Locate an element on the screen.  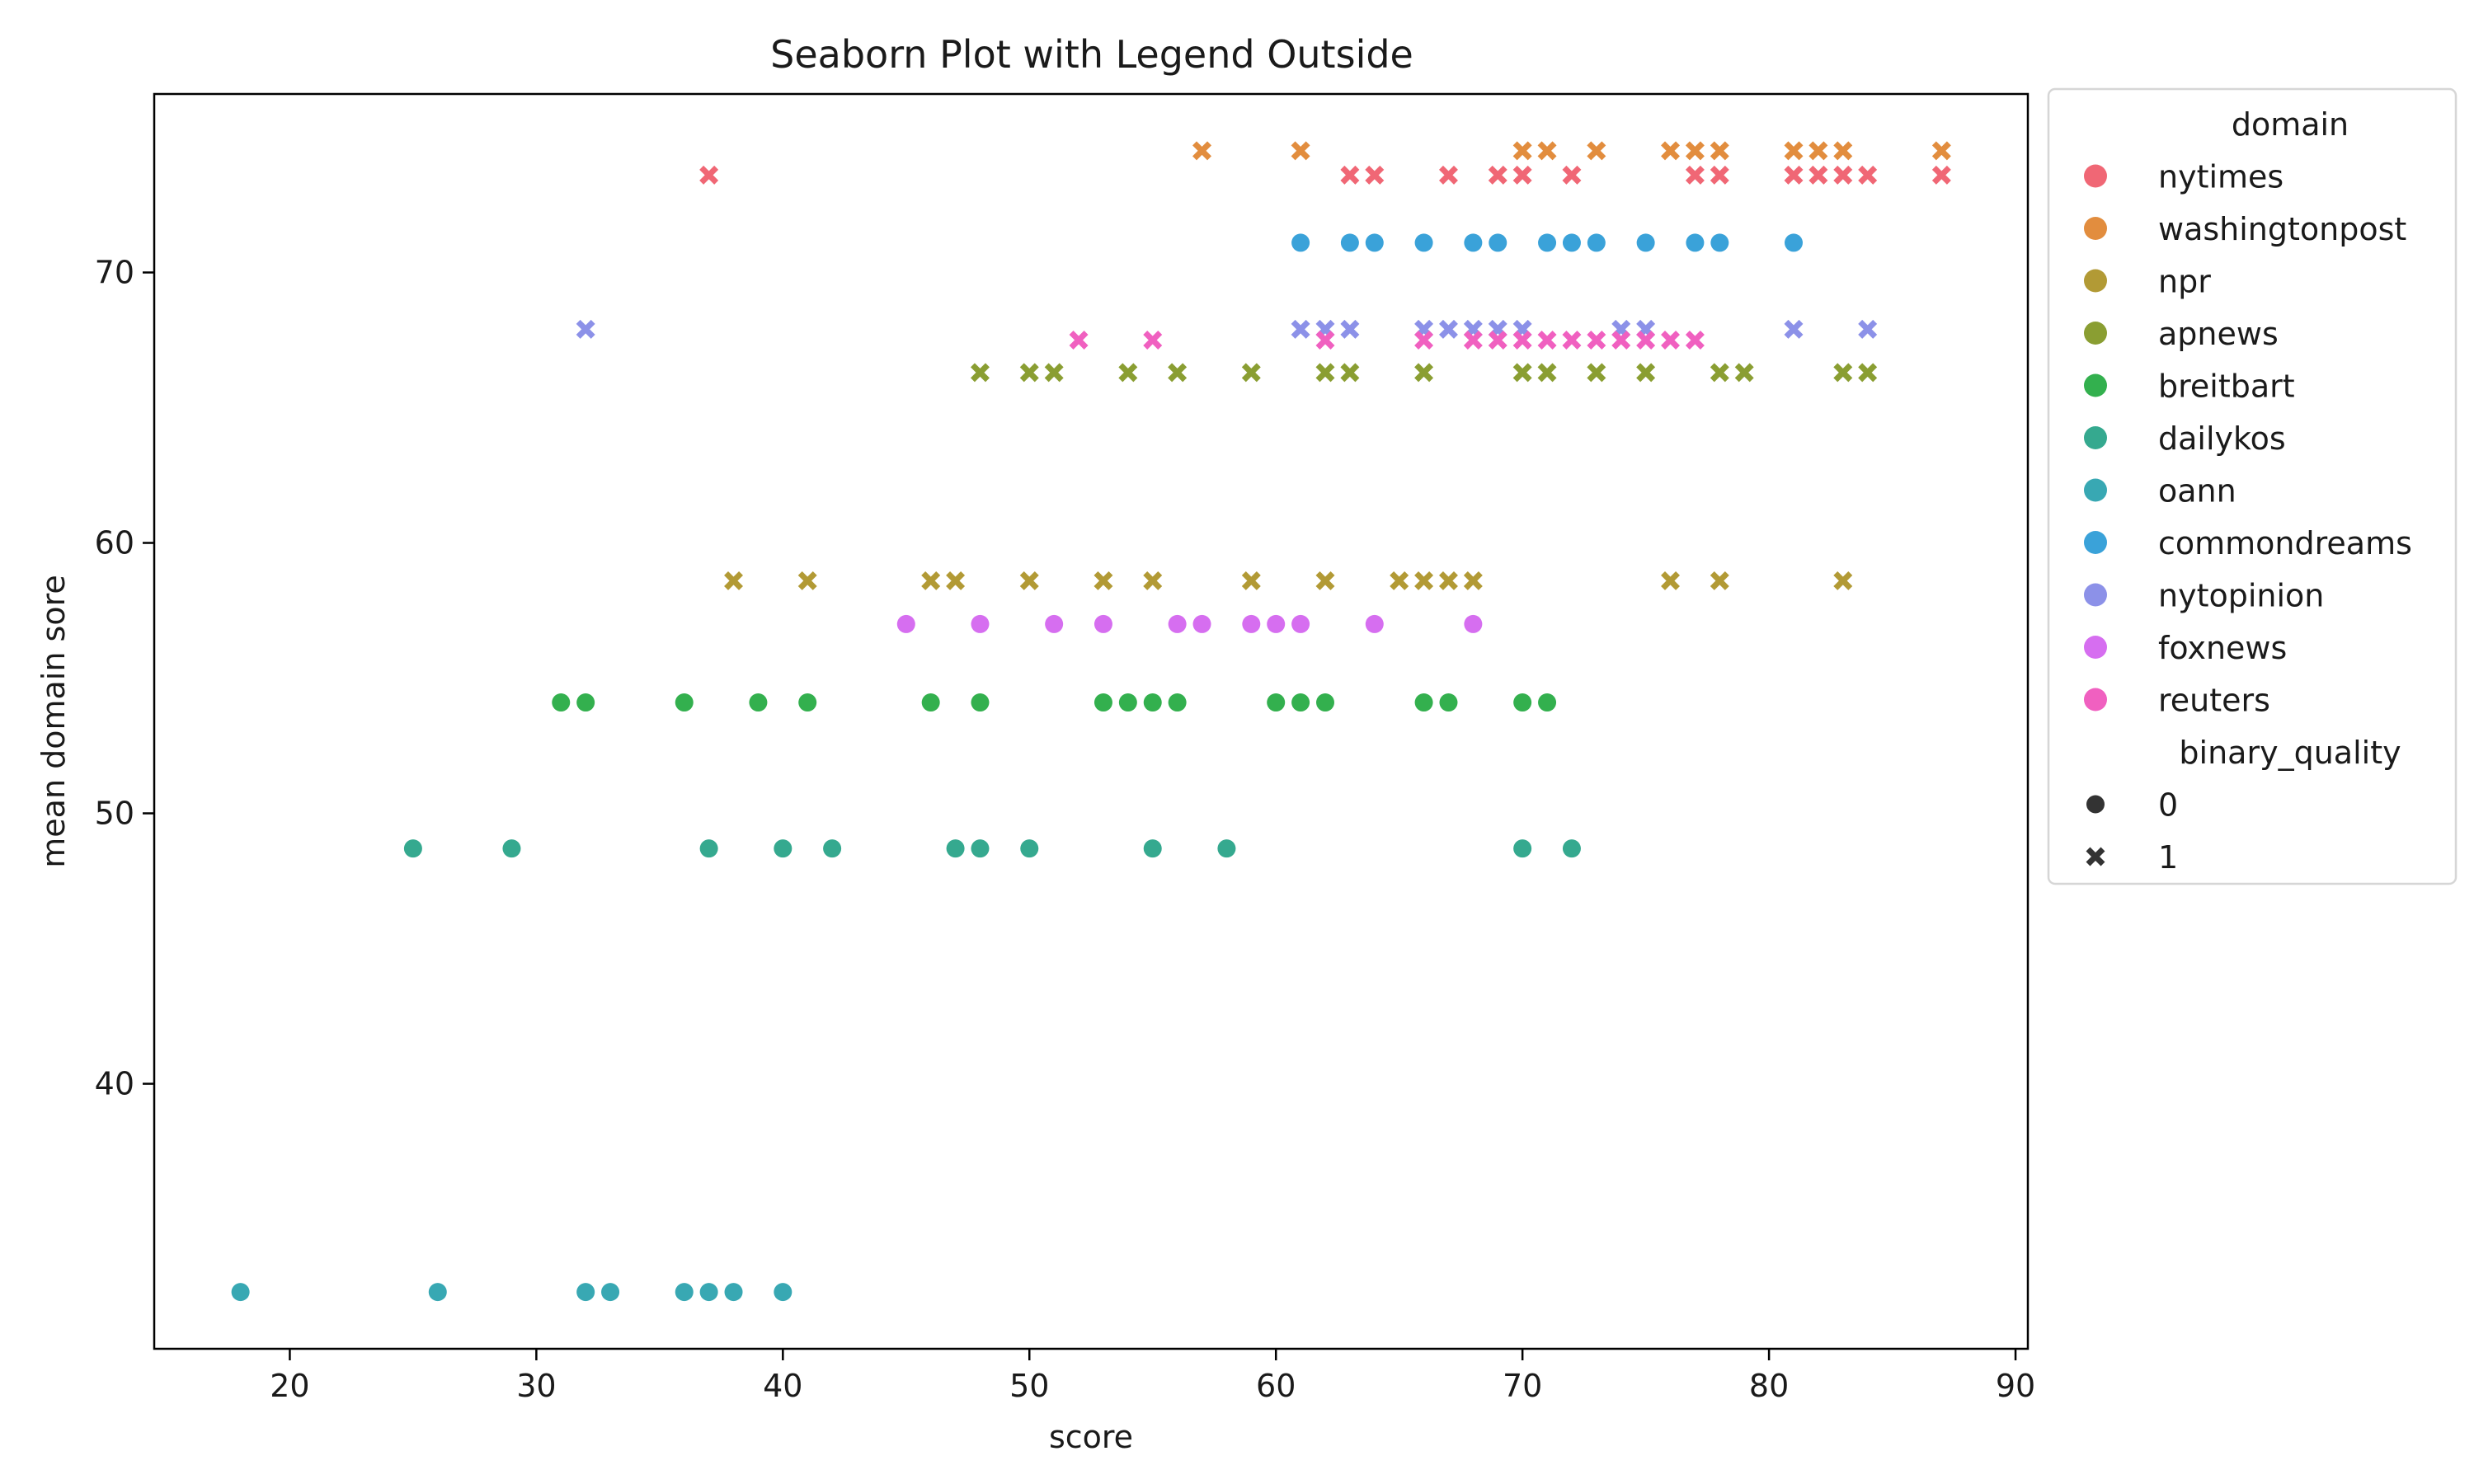
legend-label-nytimes: nytimes is located at coordinates (2221, 177).